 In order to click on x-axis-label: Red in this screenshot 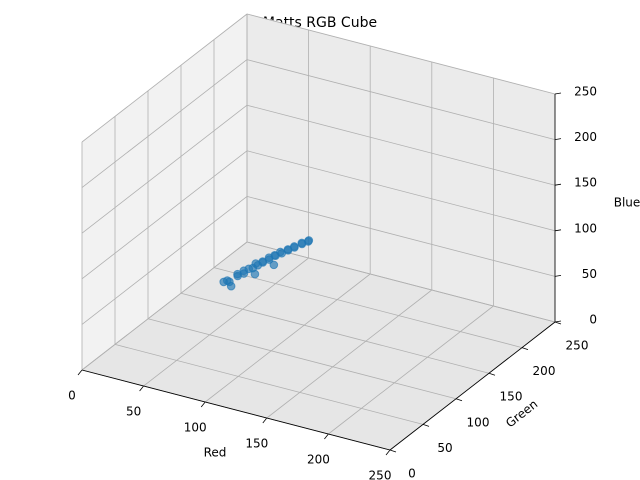, I will do `click(215, 453)`.